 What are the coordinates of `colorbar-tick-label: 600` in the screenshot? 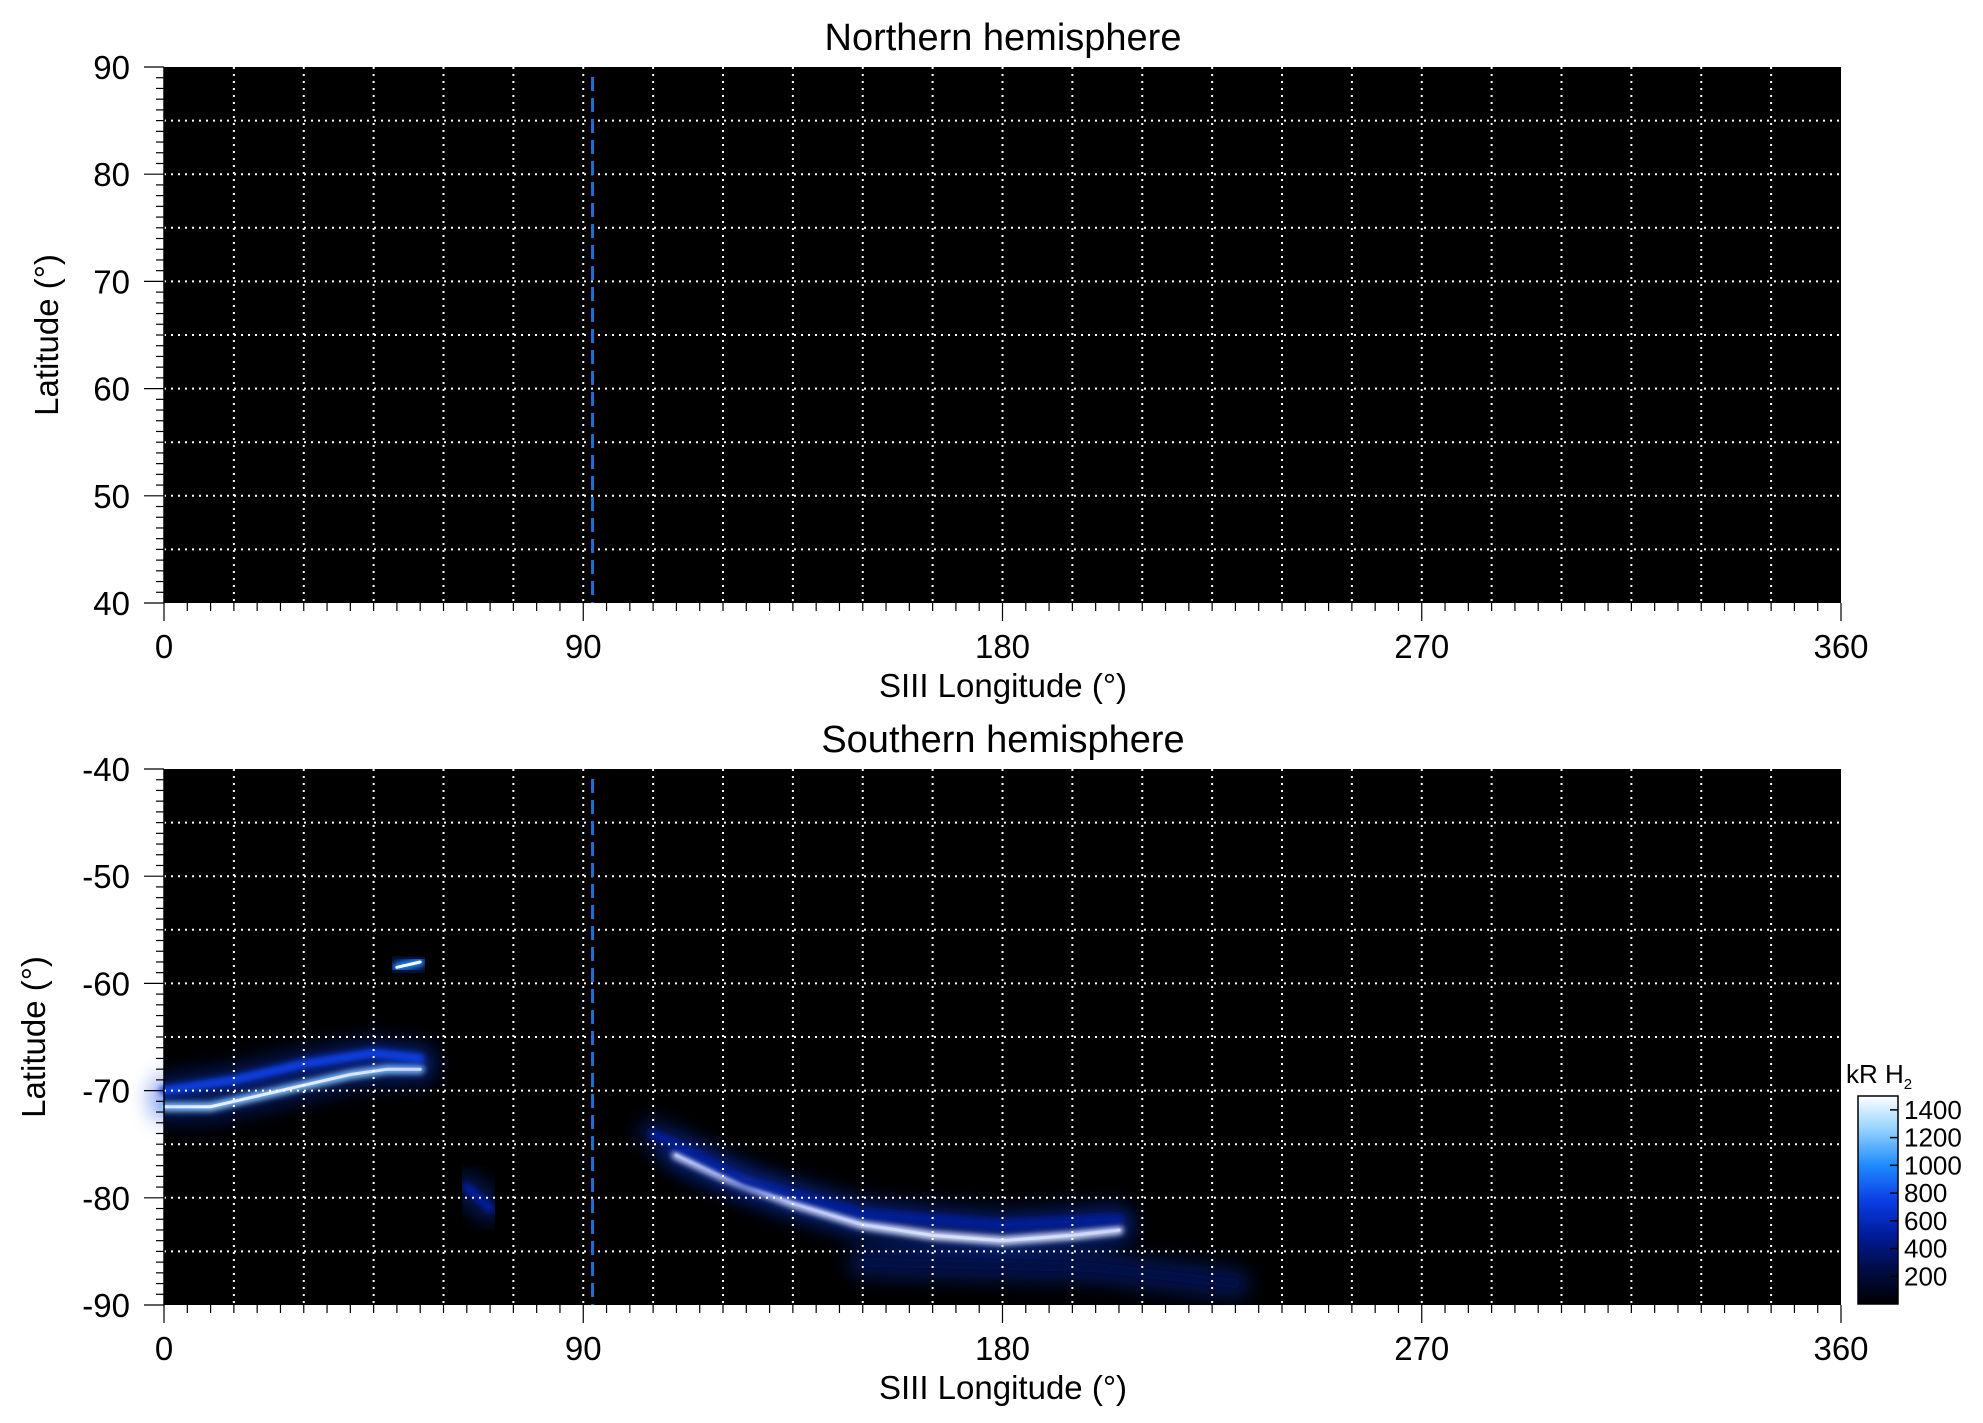 It's located at (1925, 1221).